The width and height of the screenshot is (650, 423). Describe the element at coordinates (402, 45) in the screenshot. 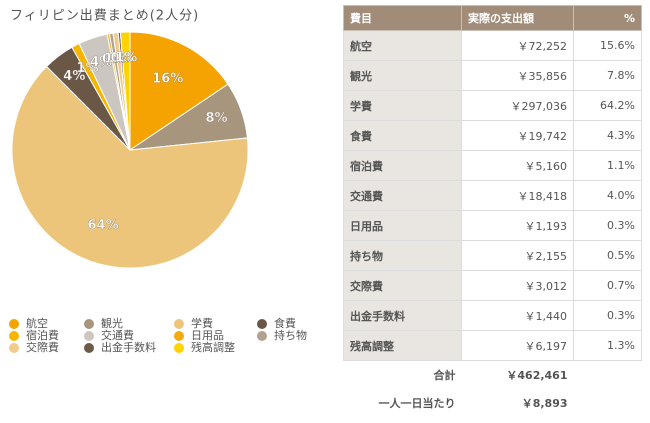

I see `table-cell: 航空` at that location.